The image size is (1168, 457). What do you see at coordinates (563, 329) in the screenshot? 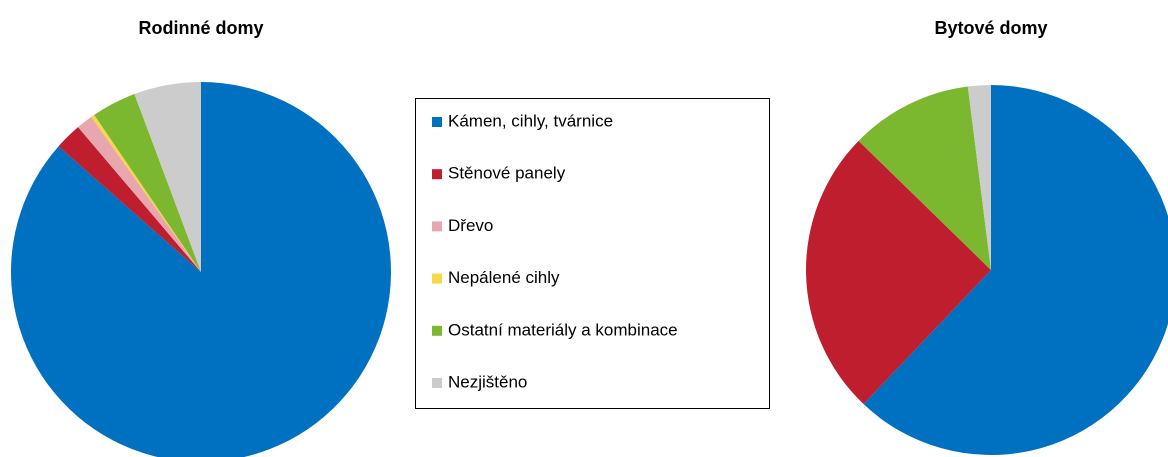
I see `legend-label: Ostatní materiály a kombinace` at bounding box center [563, 329].